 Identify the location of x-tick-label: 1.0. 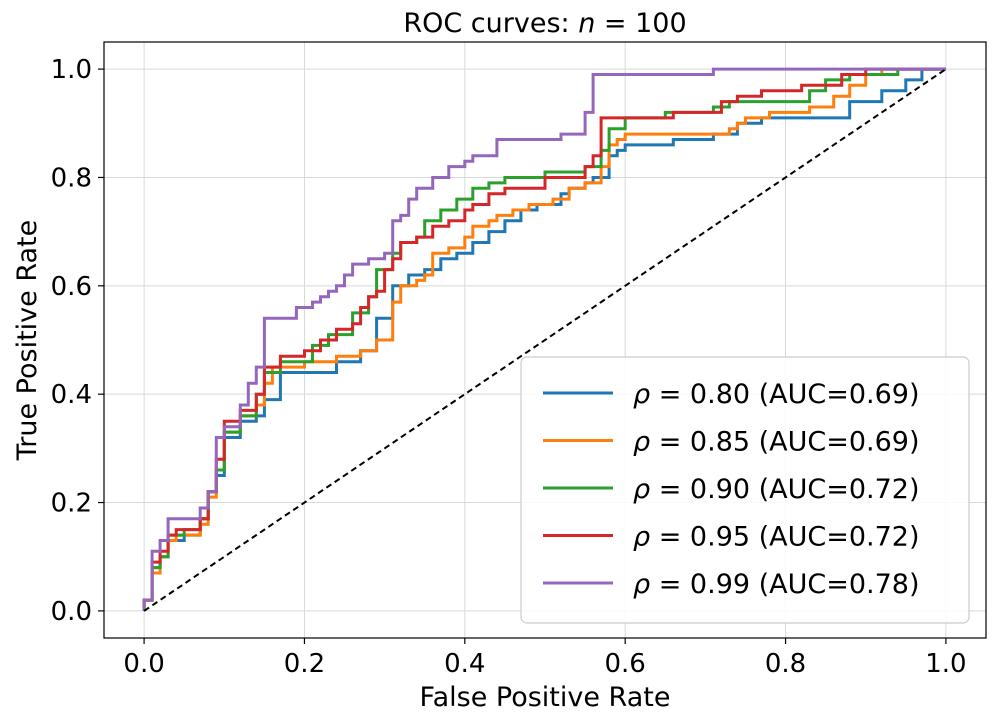
(945, 664).